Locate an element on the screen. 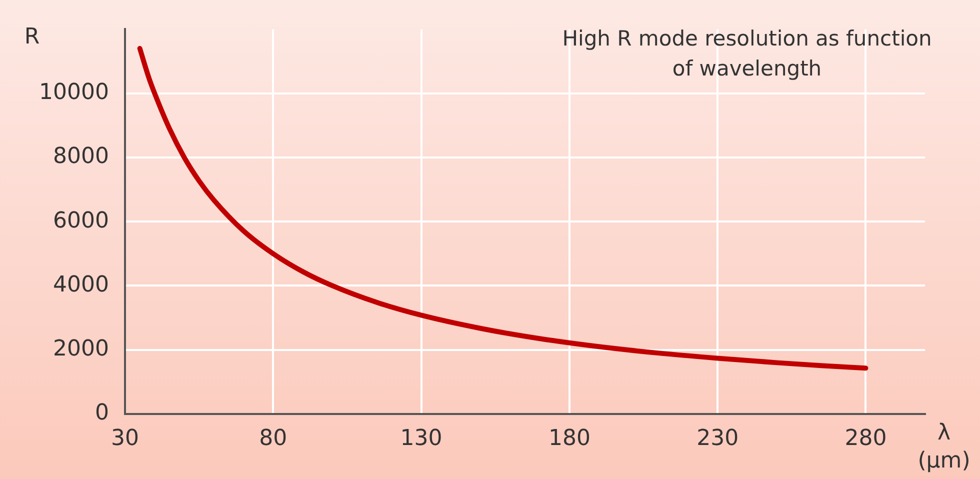  y-tick-label: 6000 is located at coordinates (81, 221).